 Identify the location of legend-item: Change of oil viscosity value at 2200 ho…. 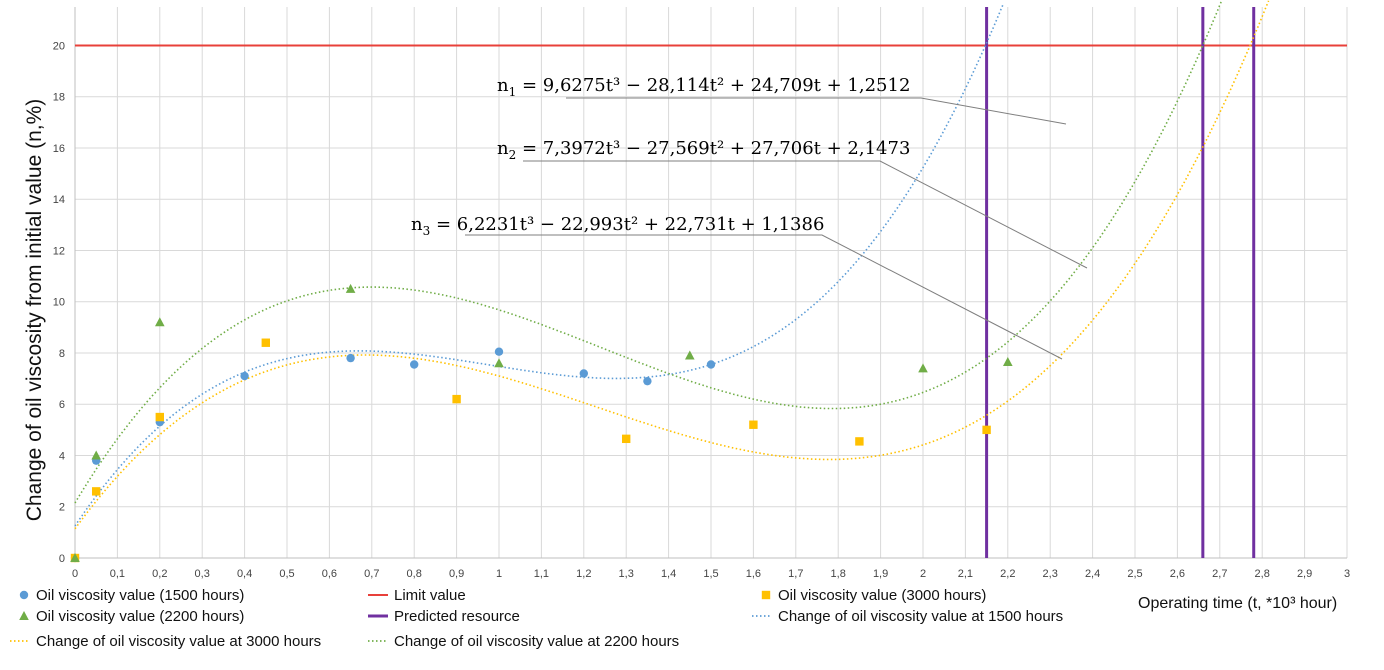
(523, 641).